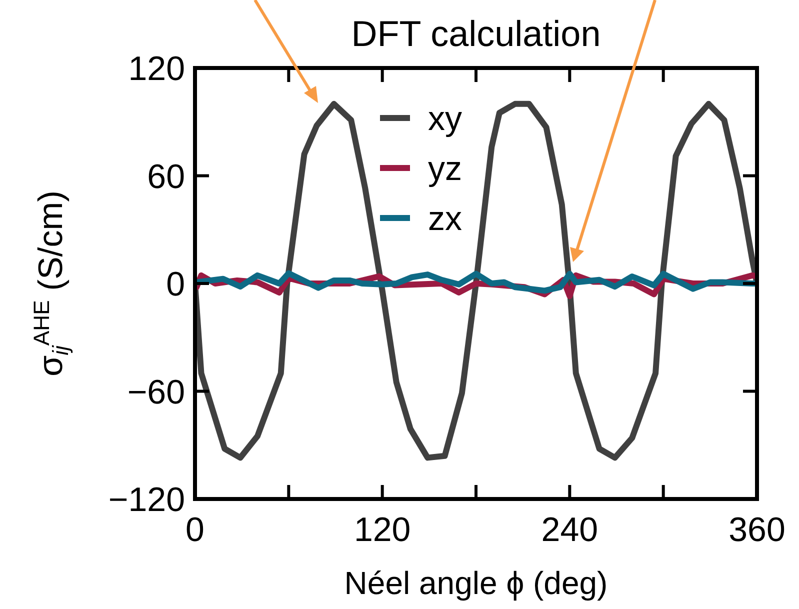  I want to click on y-tick-label: 120, so click(156, 69).